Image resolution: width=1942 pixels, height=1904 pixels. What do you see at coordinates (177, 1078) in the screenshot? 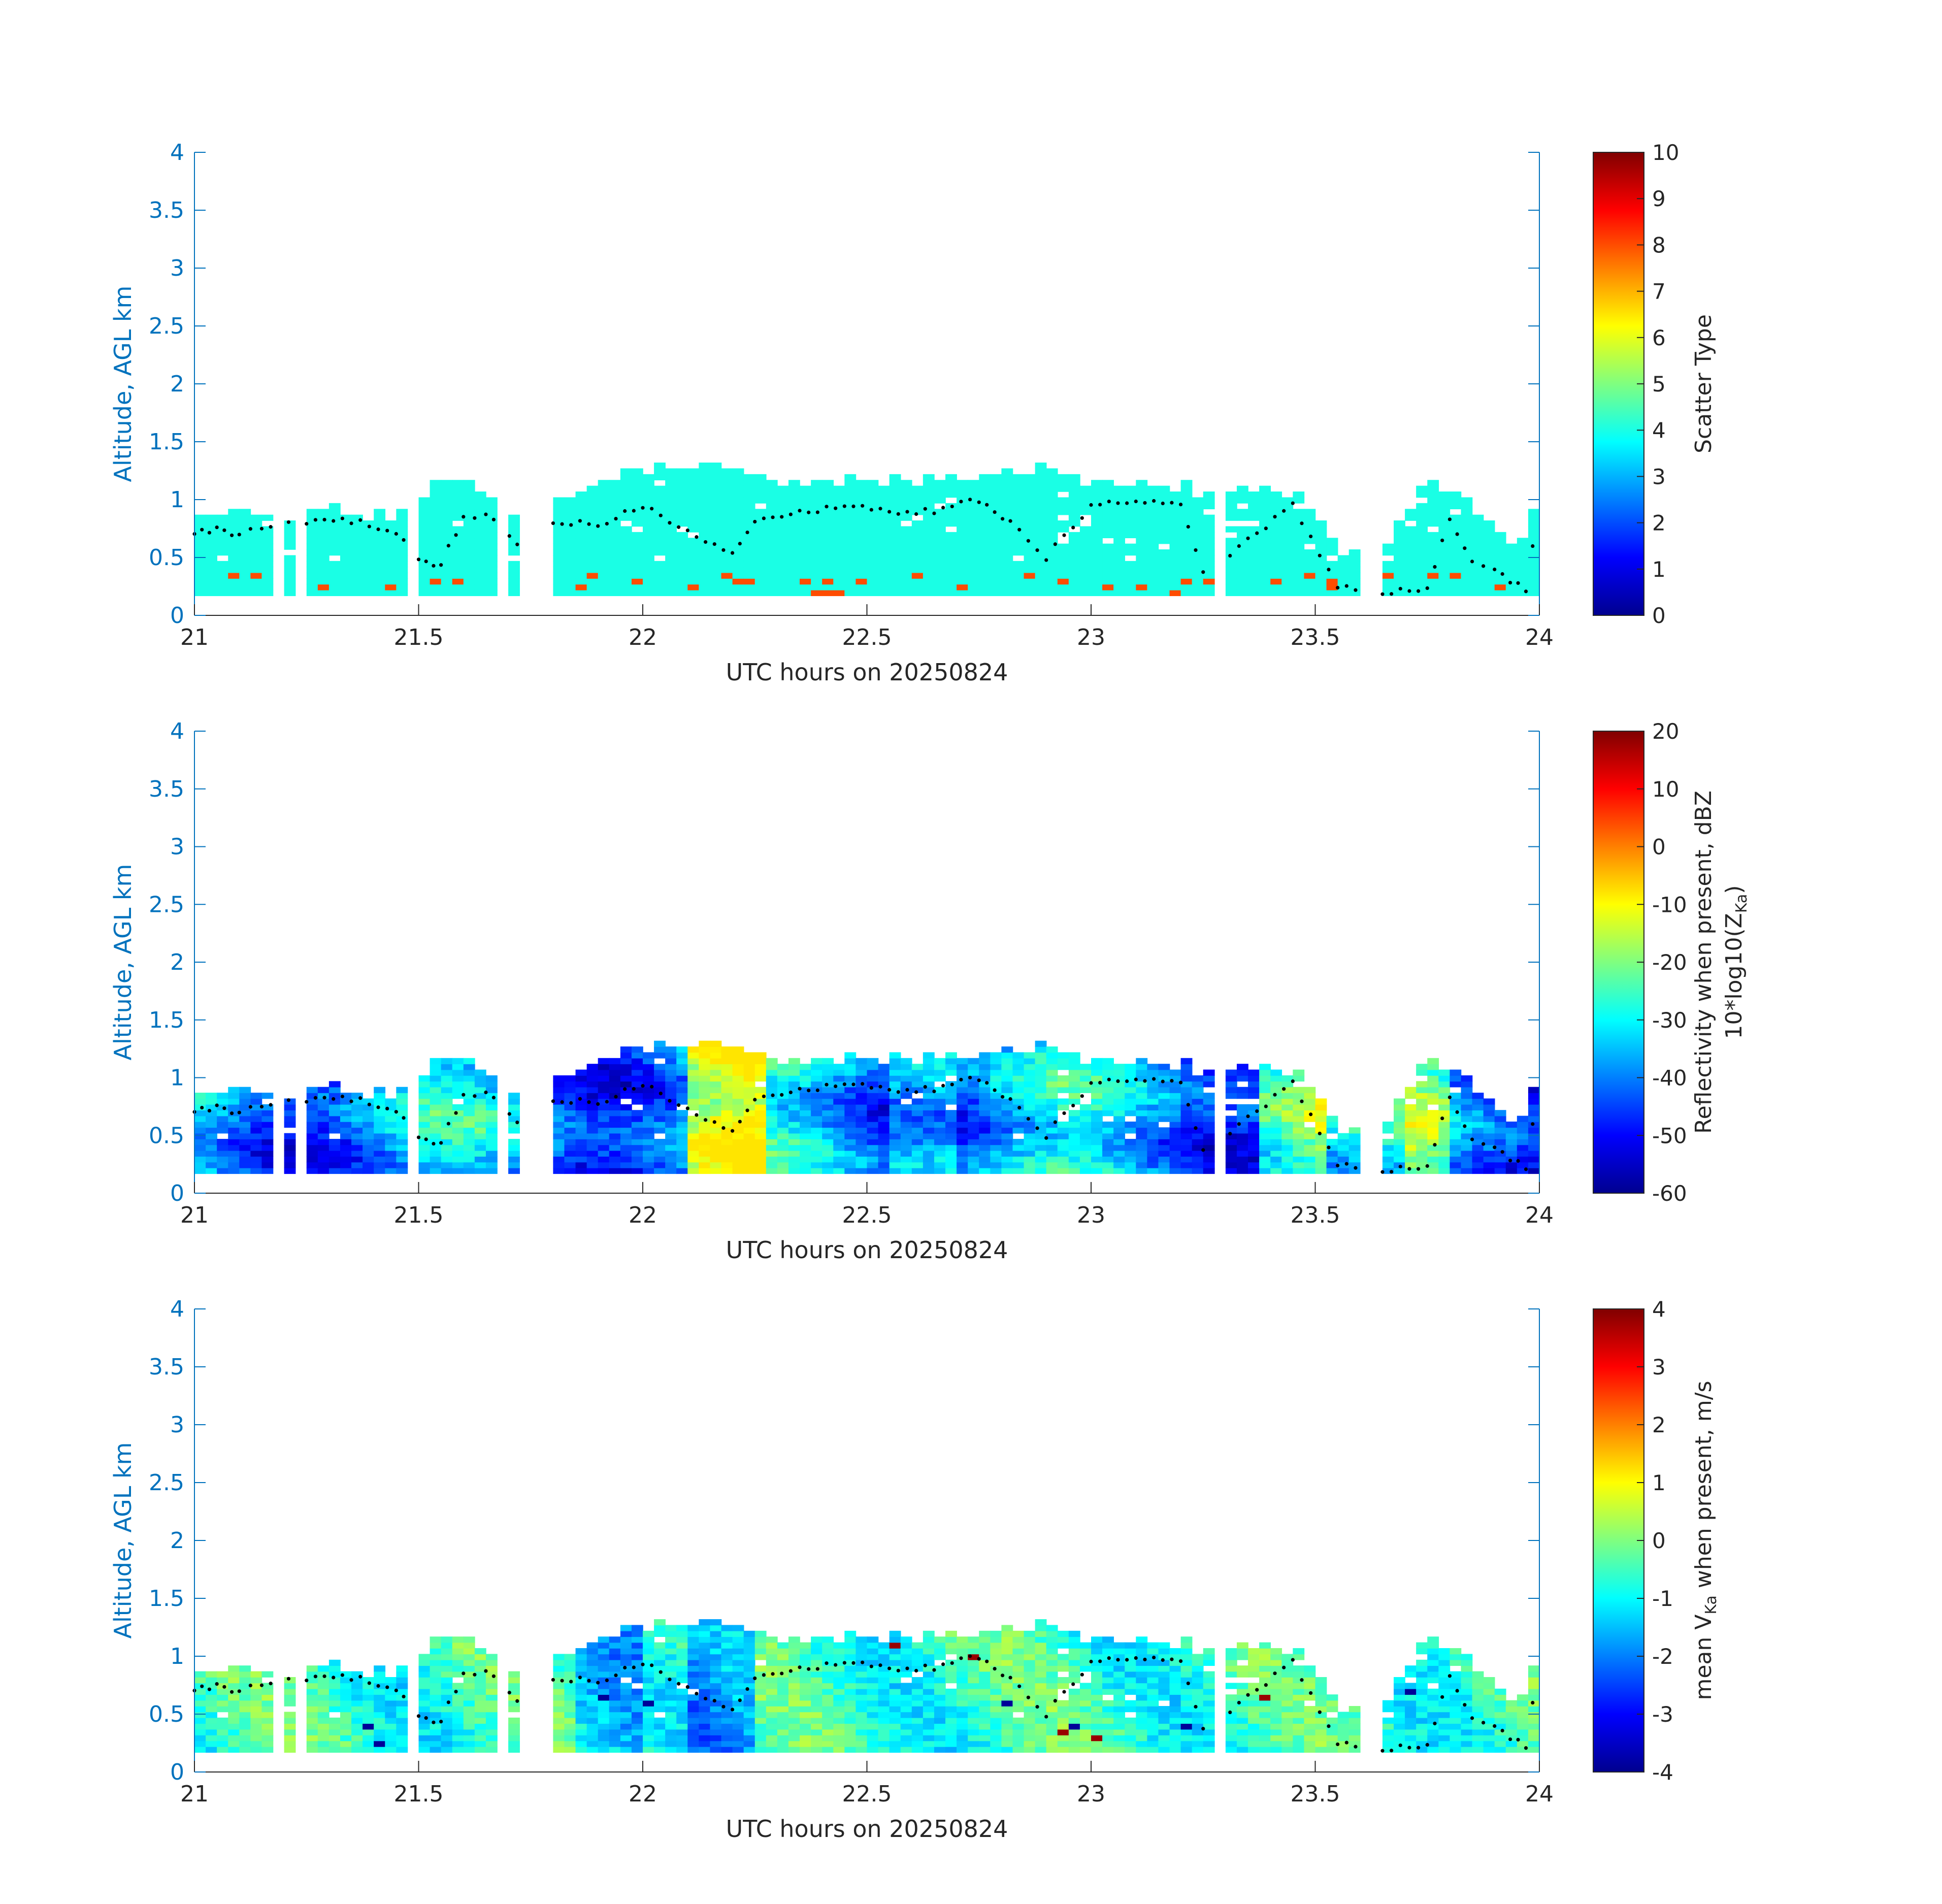
I see `y-tick-label: 1` at bounding box center [177, 1078].